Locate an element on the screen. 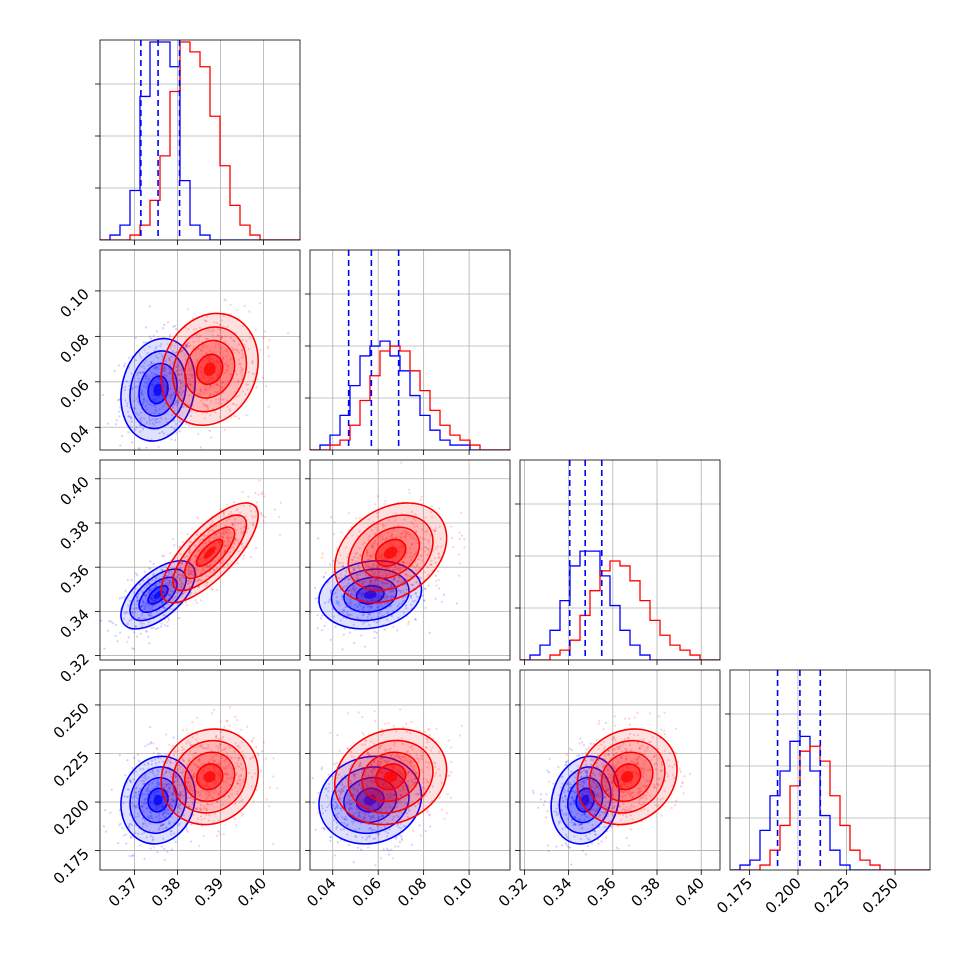  histogram-red is located at coordinates (200, 140).